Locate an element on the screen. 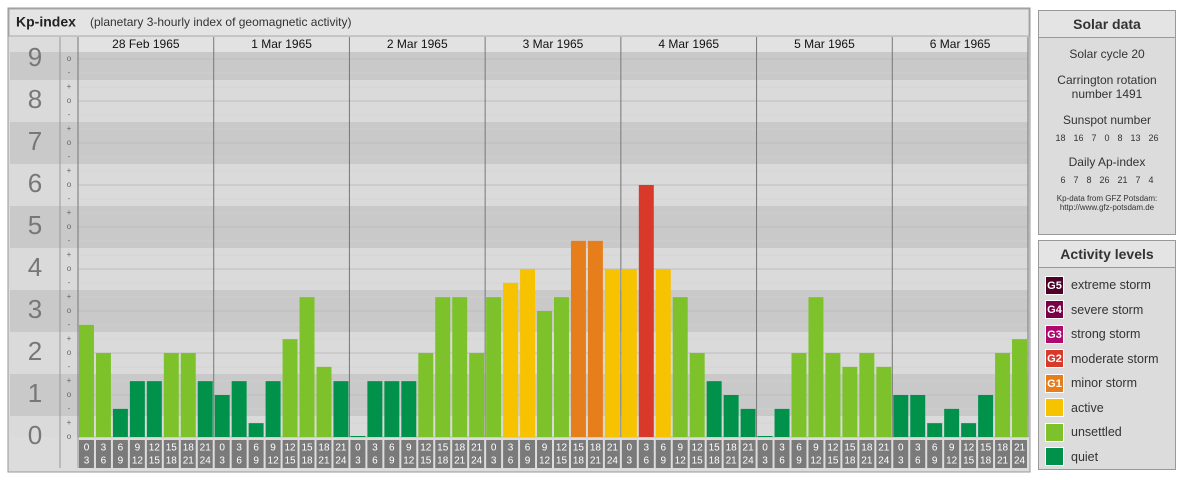 The image size is (1184, 480). sunspot-number: 7 is located at coordinates (1094, 138).